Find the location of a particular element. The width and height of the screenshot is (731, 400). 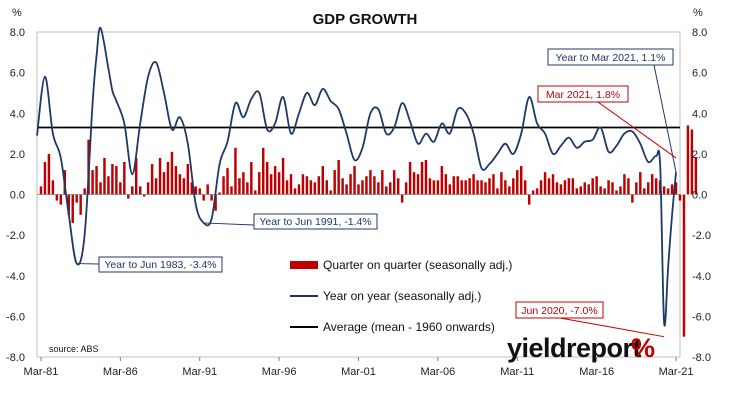

y-tick-label-right: 0.0 is located at coordinates (699, 196).